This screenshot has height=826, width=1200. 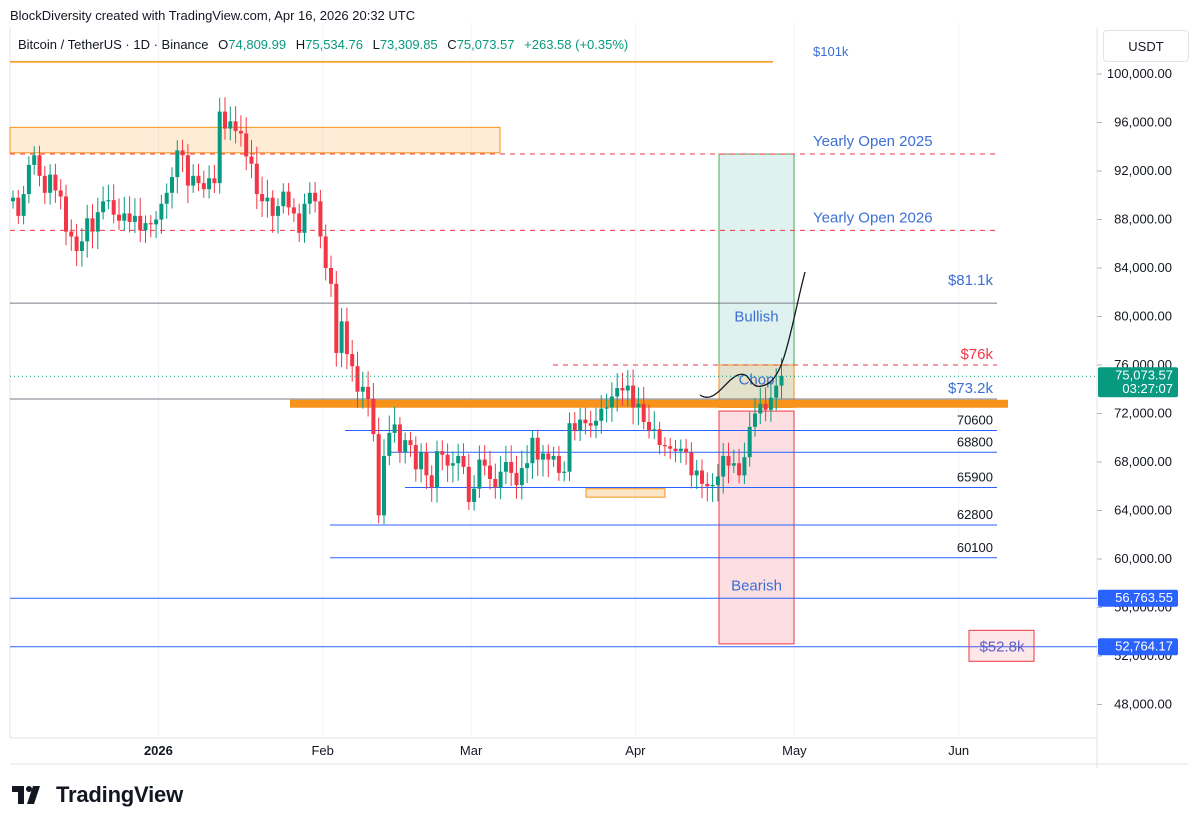 What do you see at coordinates (975, 441) in the screenshot?
I see `level-label: 68800` at bounding box center [975, 441].